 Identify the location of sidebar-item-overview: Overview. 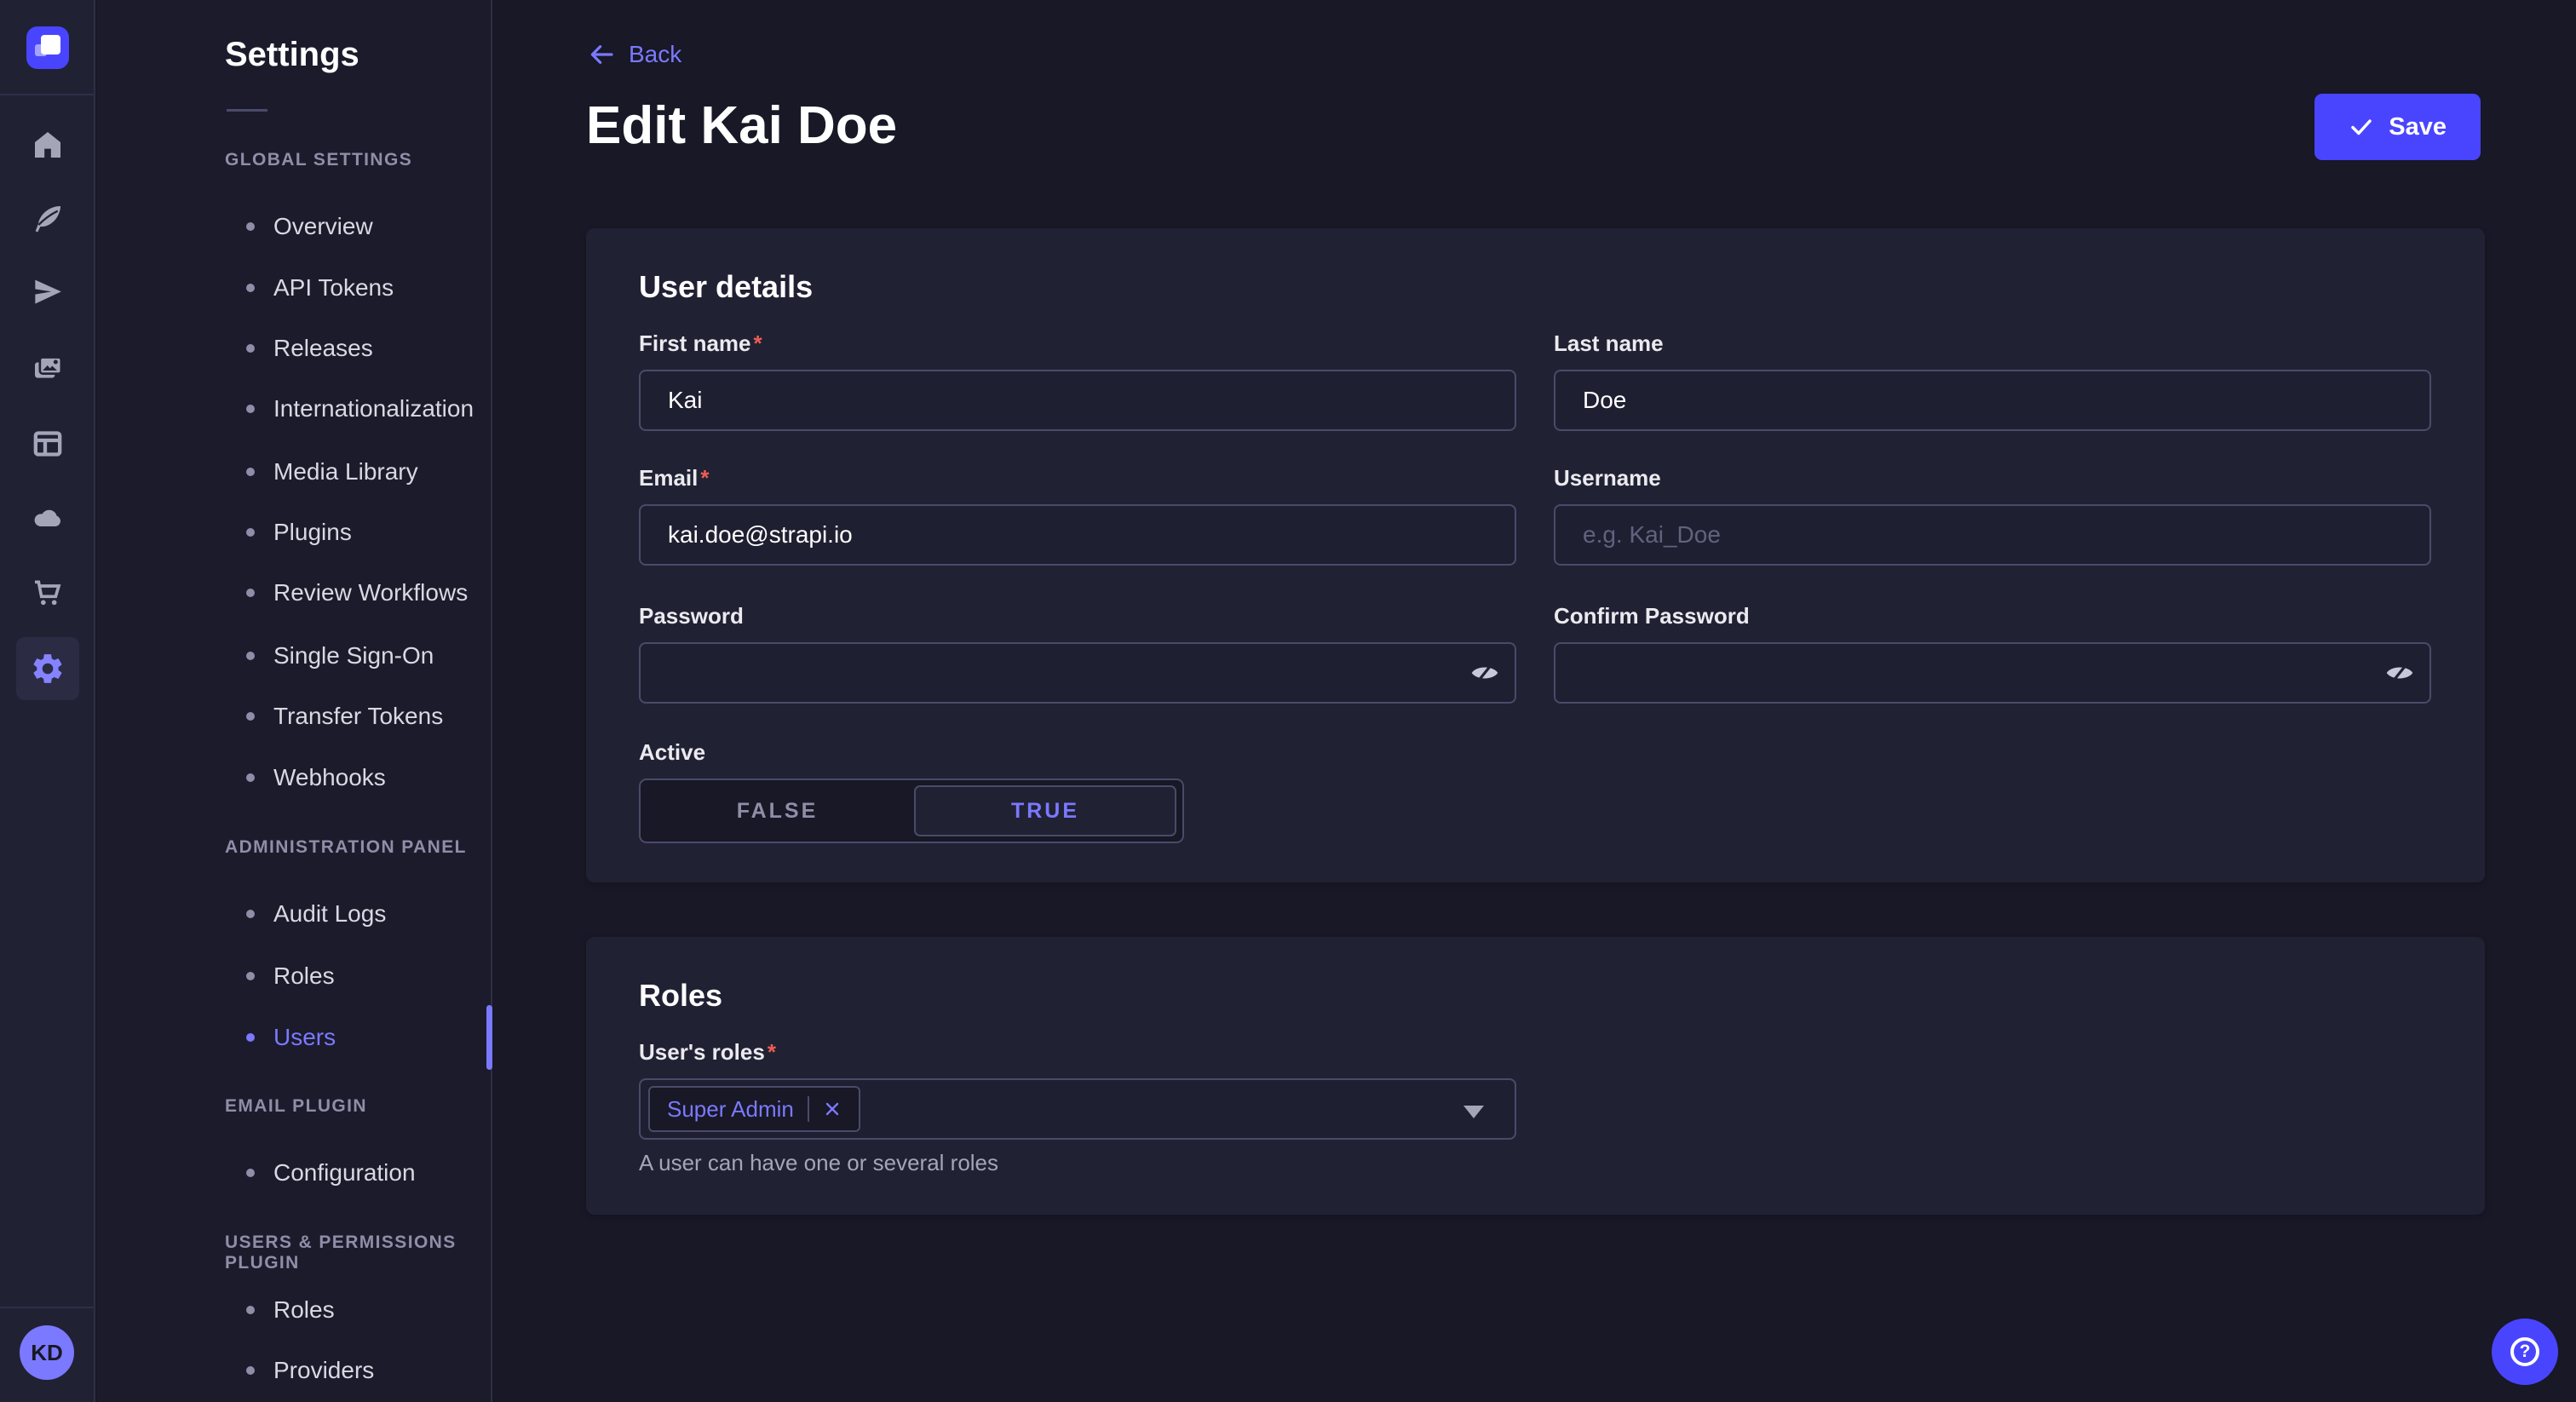
(362, 227).